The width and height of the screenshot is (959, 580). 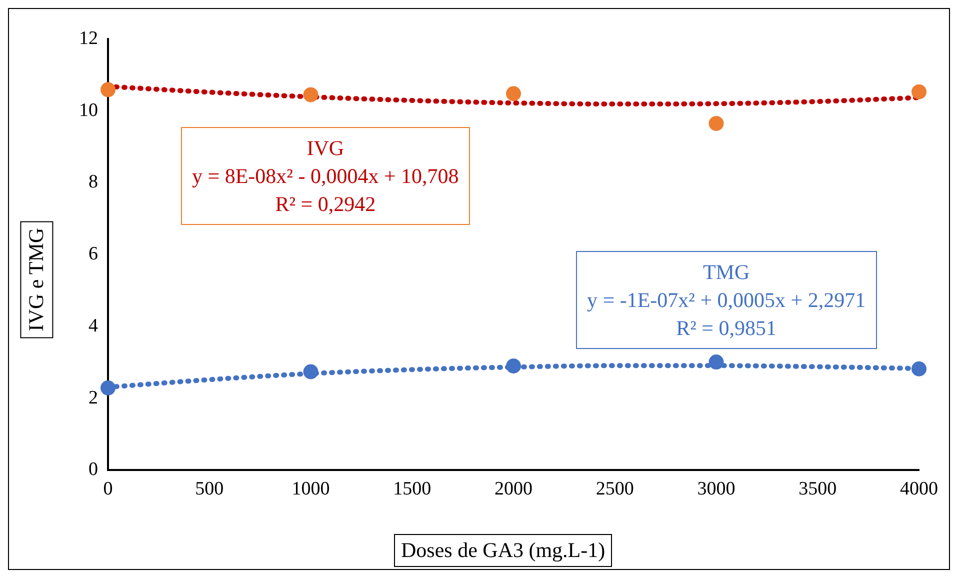 I want to click on y-tick-label: 8, so click(x=93, y=182).